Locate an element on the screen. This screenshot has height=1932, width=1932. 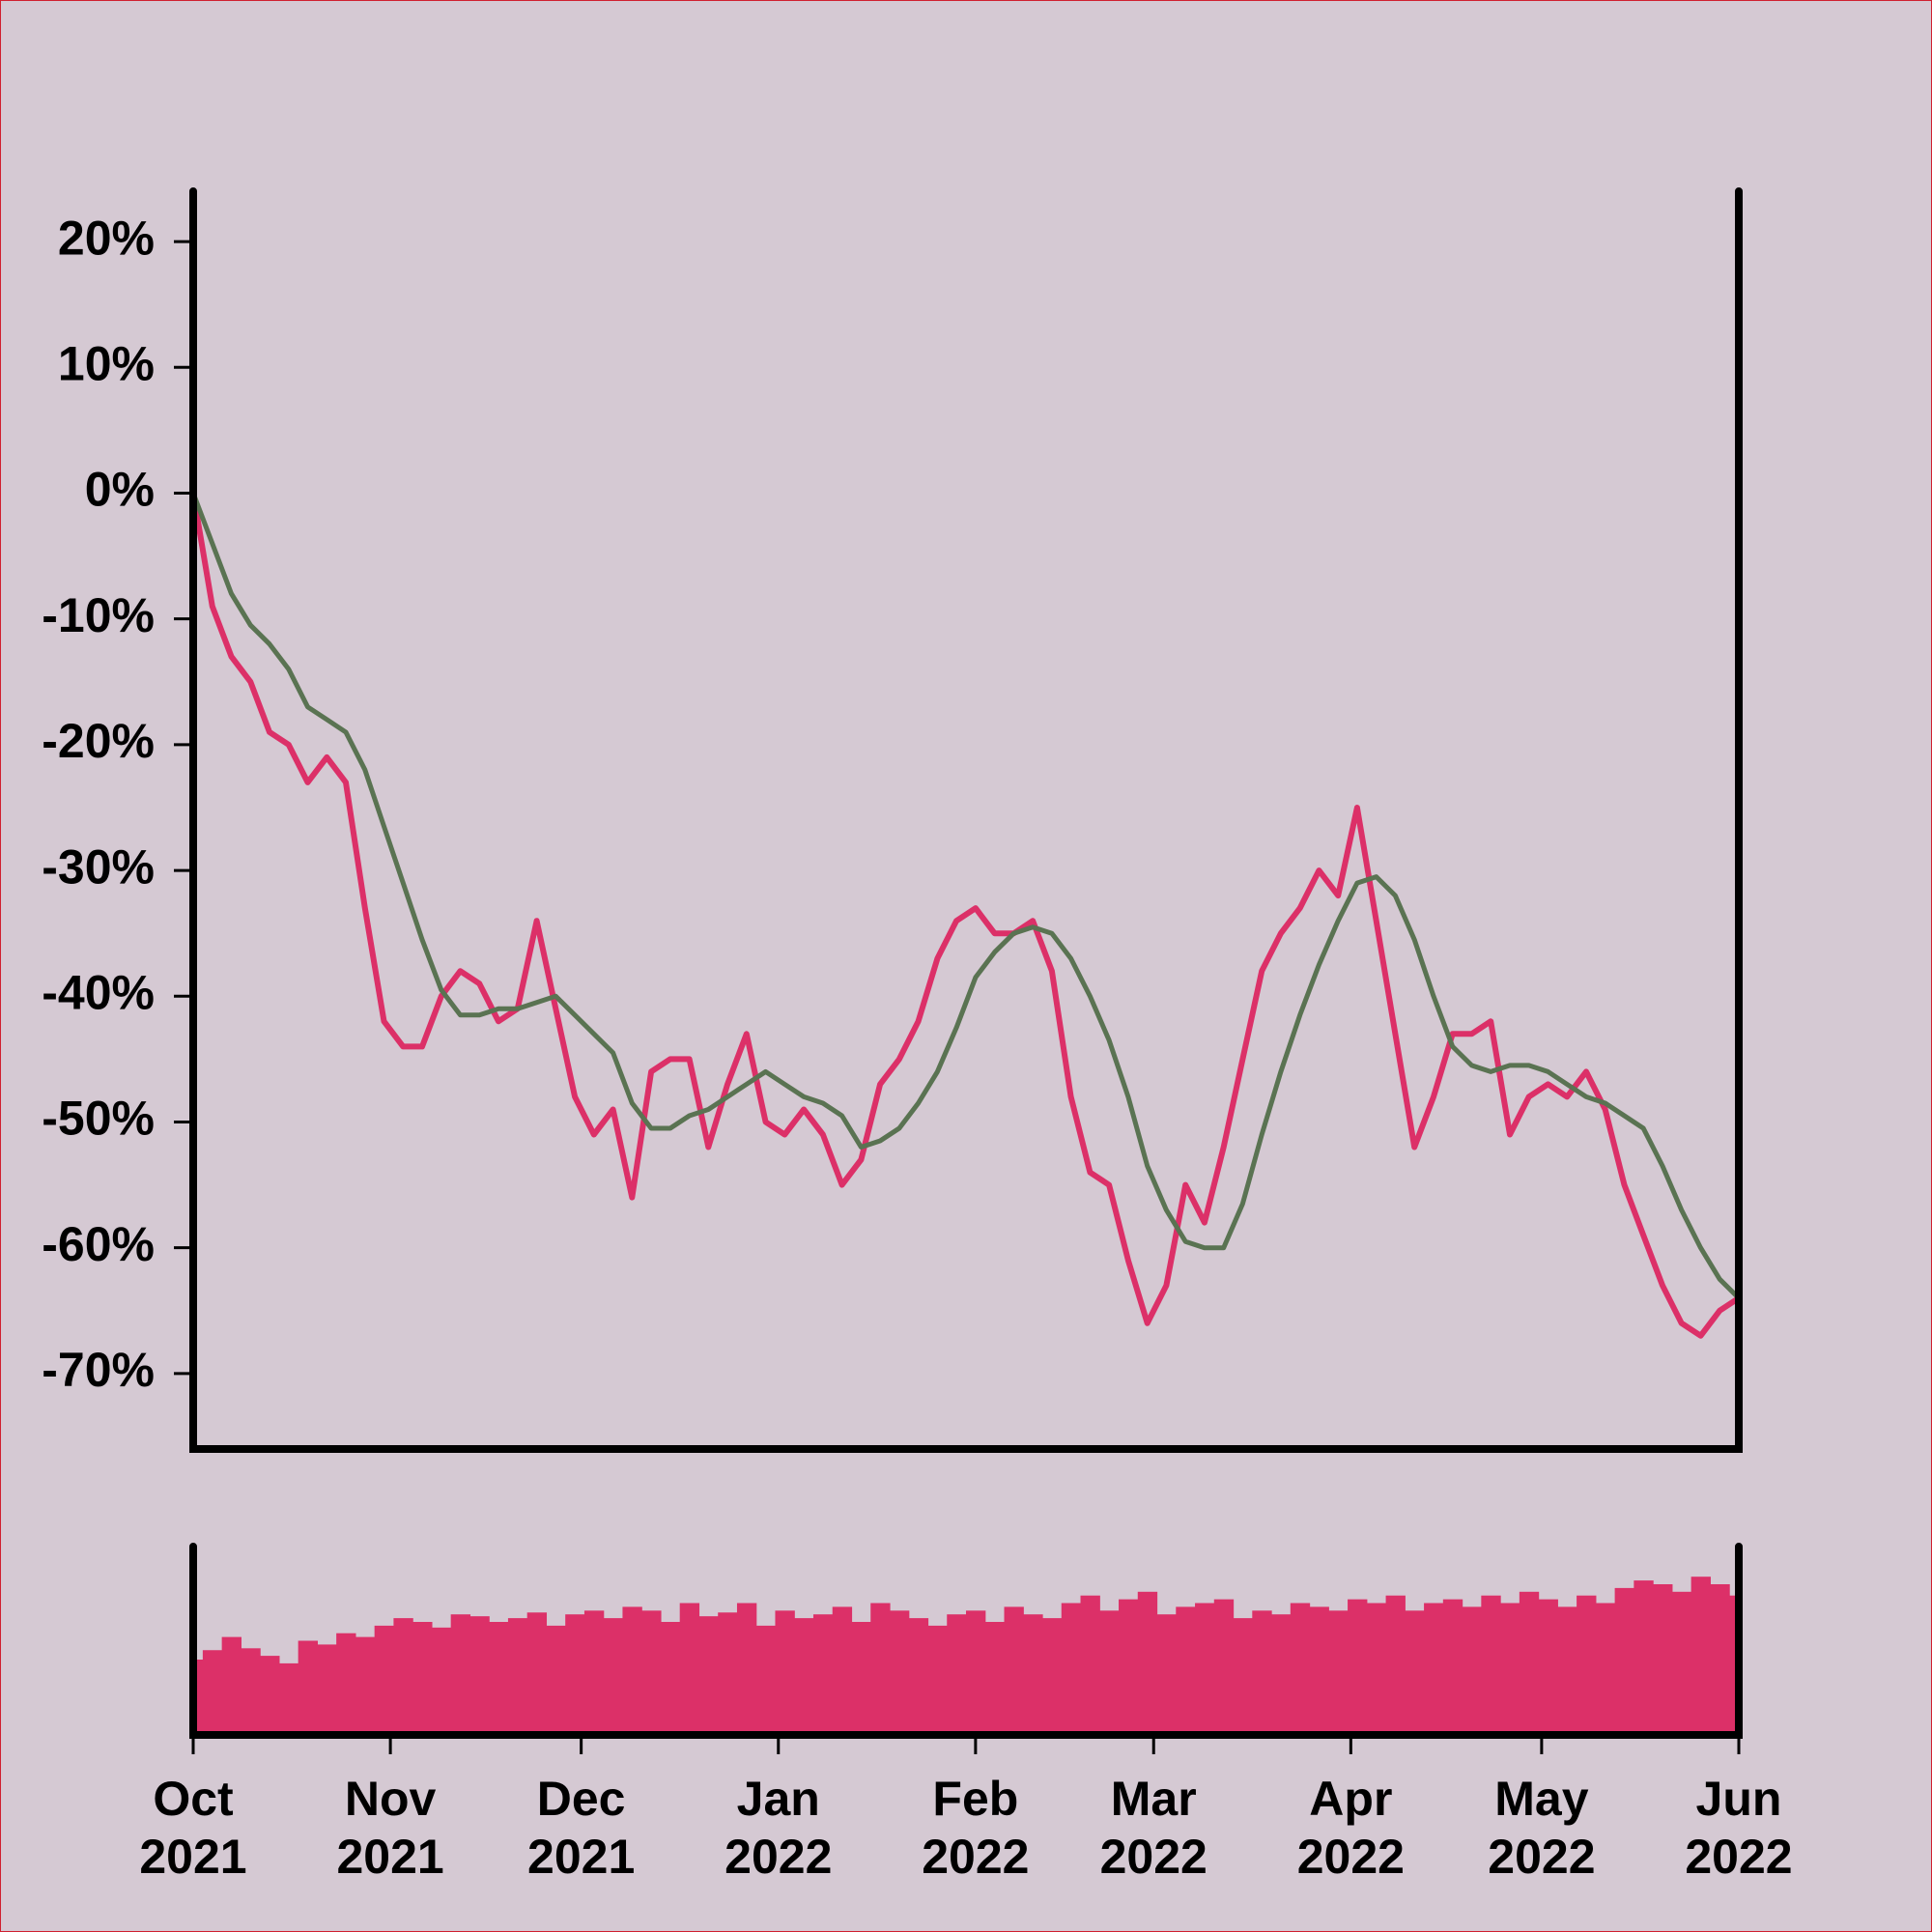
y-tick-label: 0% is located at coordinates (120, 490).